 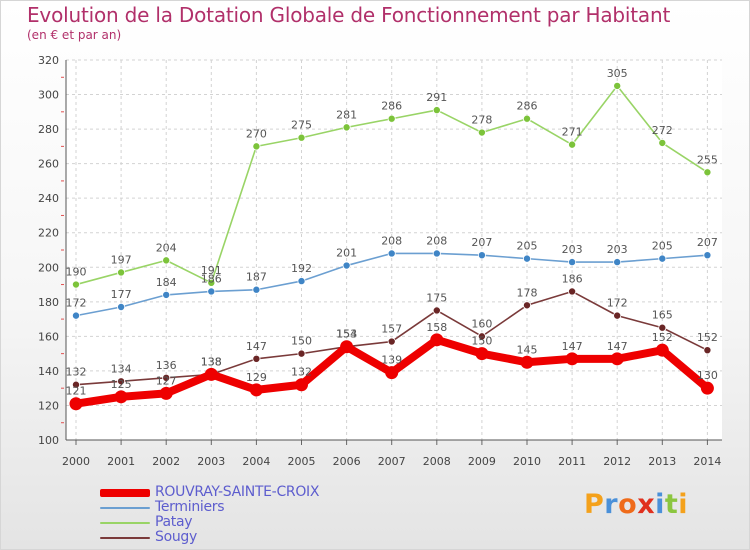 What do you see at coordinates (617, 461) in the screenshot?
I see `x-tick-label: 2012` at bounding box center [617, 461].